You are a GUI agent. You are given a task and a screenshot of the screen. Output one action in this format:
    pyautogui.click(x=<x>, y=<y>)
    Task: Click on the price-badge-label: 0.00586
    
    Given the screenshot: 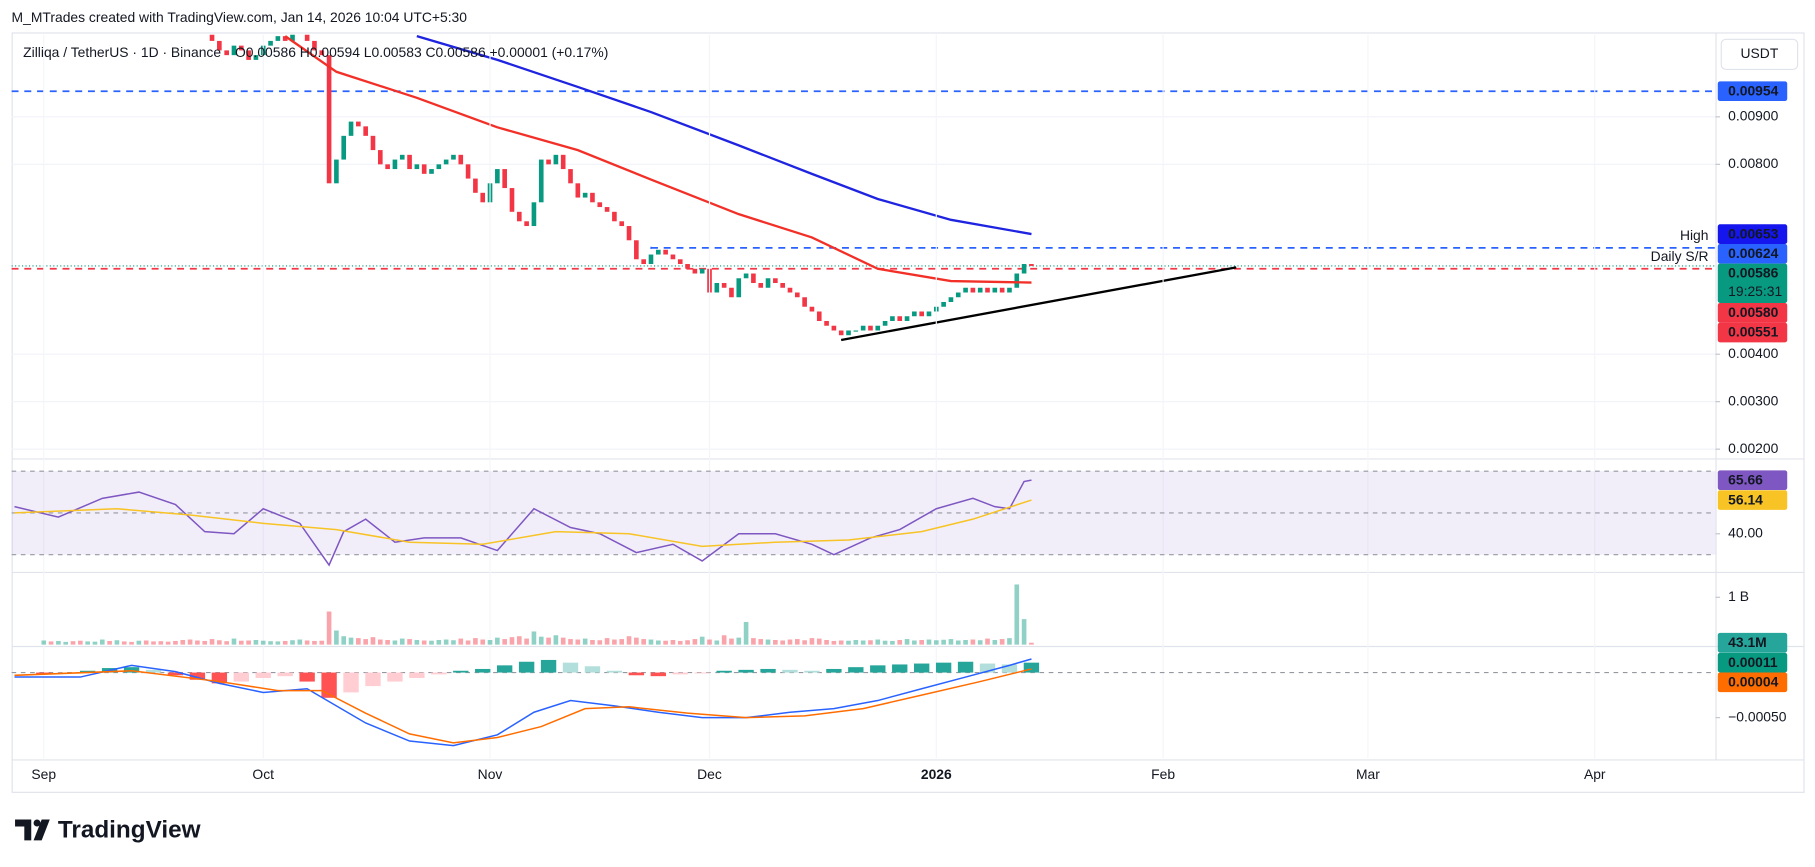 What is the action you would take?
    pyautogui.click(x=1753, y=273)
    